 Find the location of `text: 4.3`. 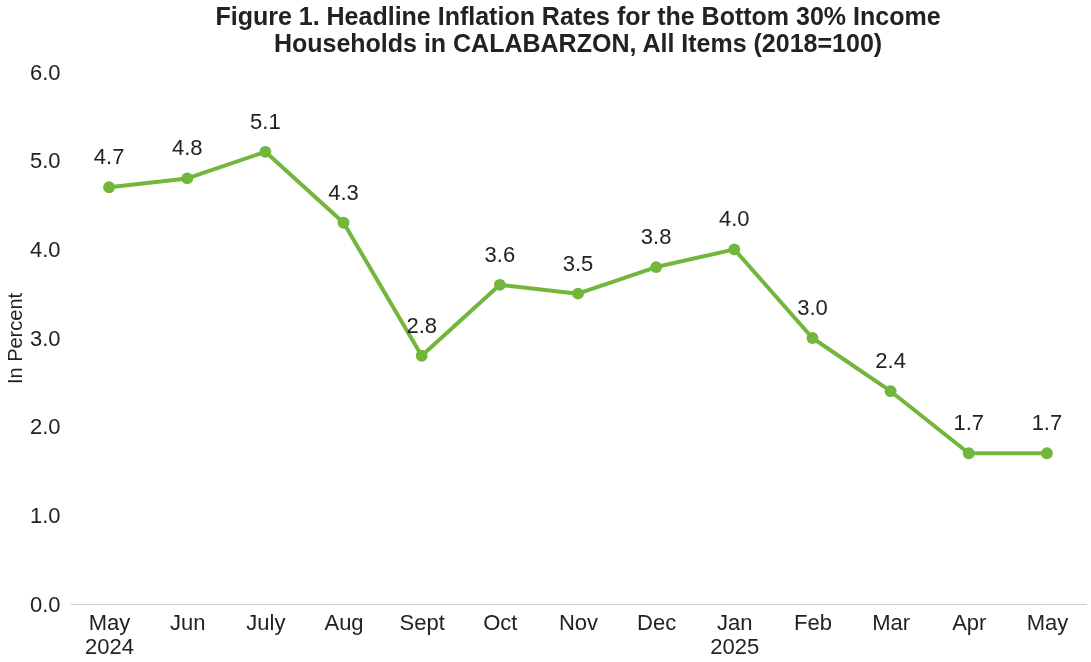

text: 4.3 is located at coordinates (343, 192).